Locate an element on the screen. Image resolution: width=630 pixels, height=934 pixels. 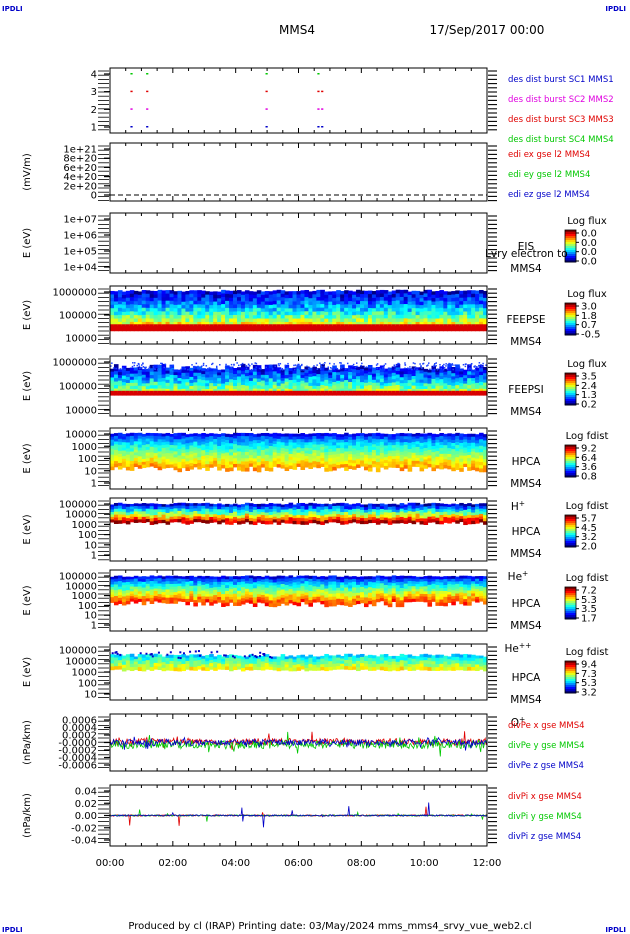
eis-ytick-label: 1e+04 is located at coordinates (80, 268).